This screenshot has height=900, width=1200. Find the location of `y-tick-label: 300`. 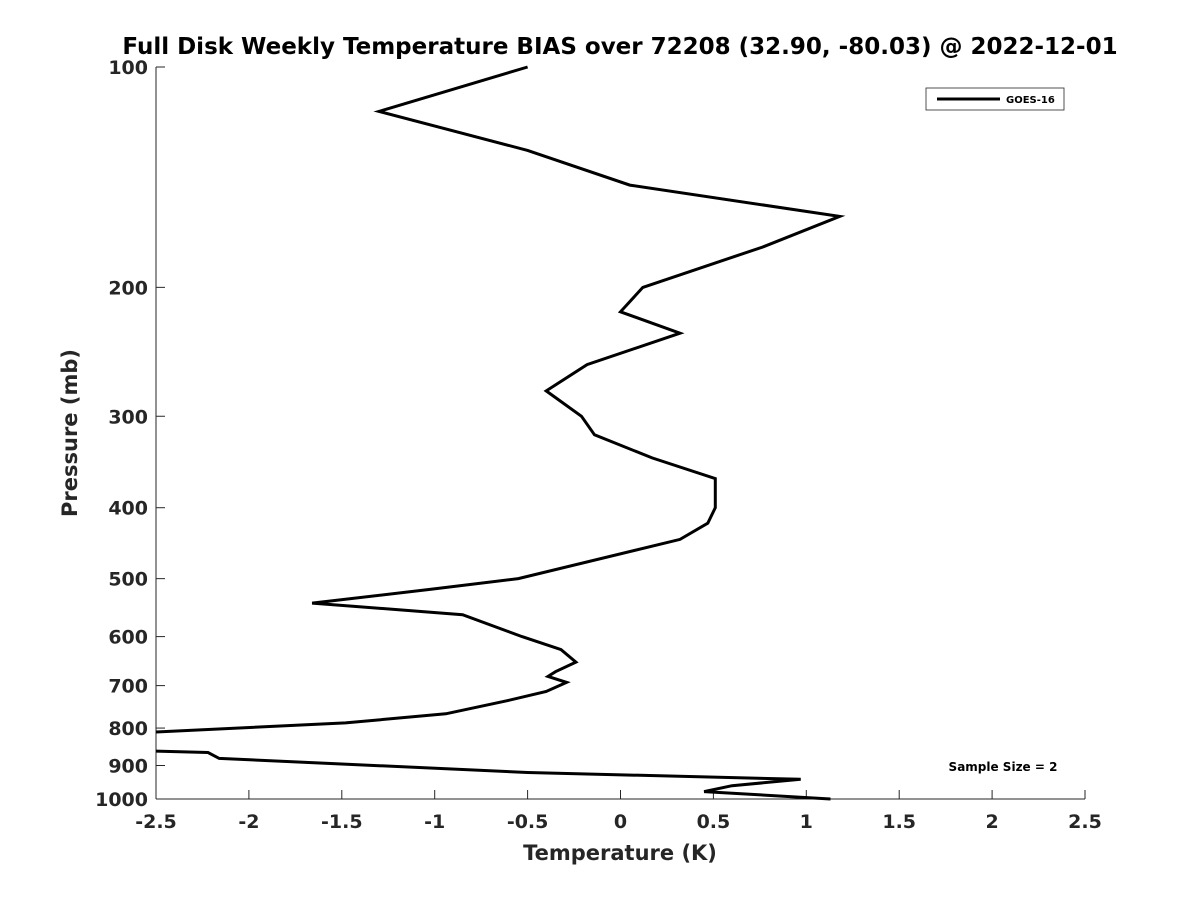

y-tick-label: 300 is located at coordinates (128, 417).